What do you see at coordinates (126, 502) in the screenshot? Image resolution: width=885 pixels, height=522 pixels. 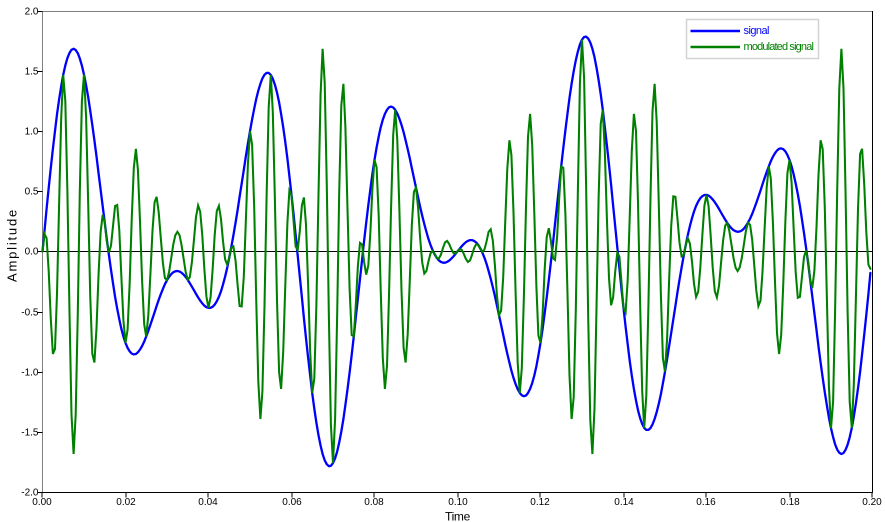 I see `svg-text: 0.02` at bounding box center [126, 502].